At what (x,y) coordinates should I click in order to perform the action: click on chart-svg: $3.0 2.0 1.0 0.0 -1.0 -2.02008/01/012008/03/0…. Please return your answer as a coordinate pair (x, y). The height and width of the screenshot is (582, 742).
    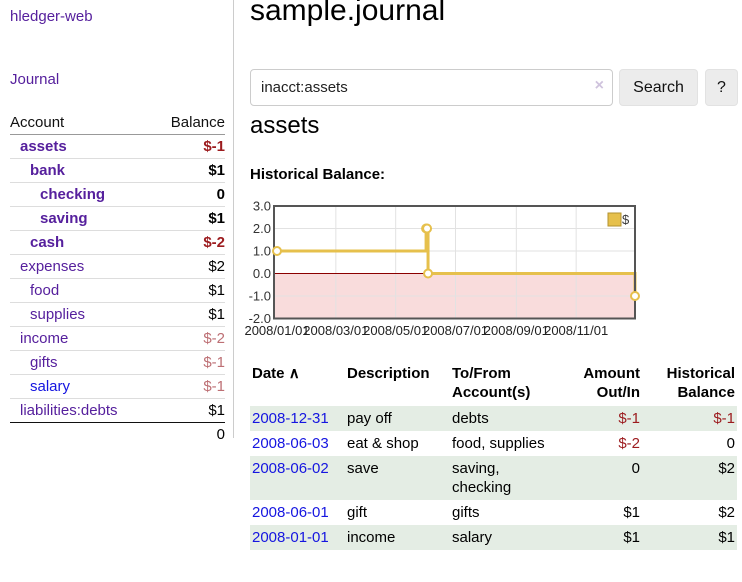
    Looking at the image, I should click on (442, 268).